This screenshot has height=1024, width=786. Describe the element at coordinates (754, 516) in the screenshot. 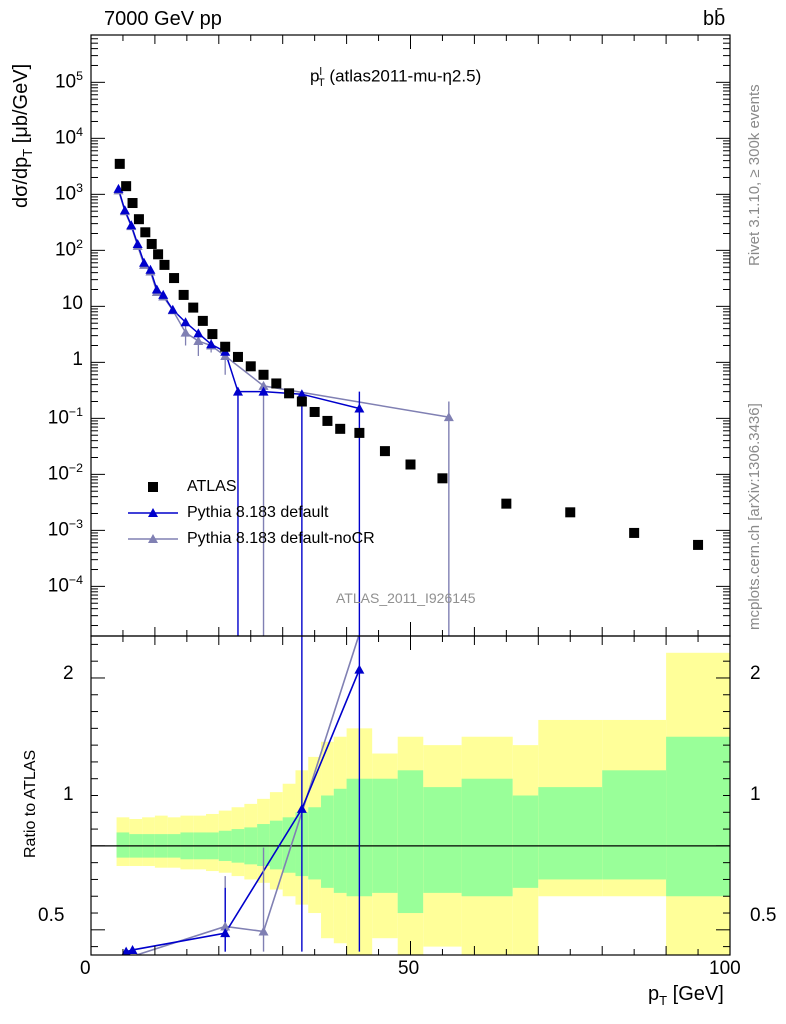

I see `mcplots-label: mcplots.cern.ch [arXiv:1306.3436]` at that location.